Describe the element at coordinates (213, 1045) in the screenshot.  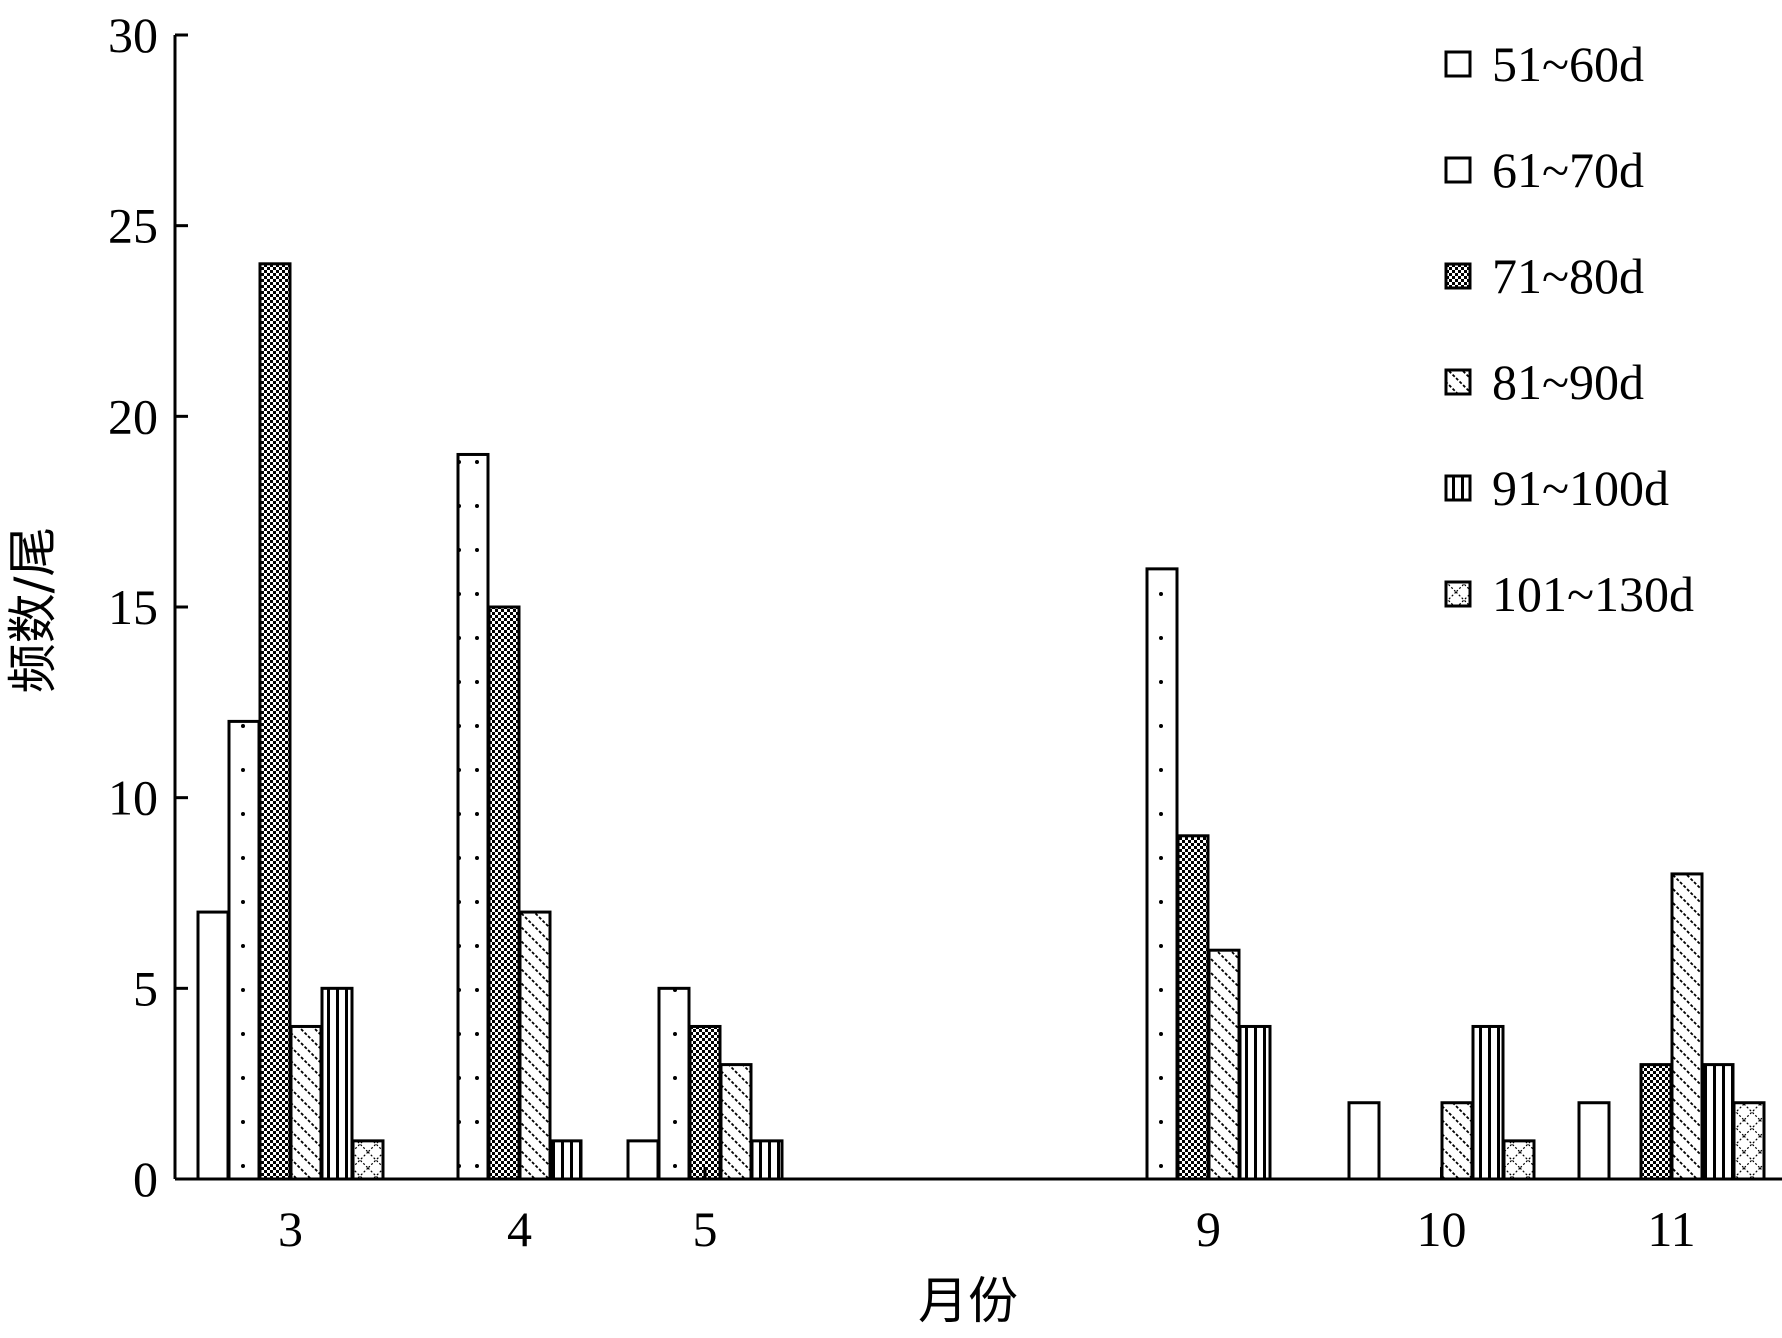
I see `bar-3-51~60d` at that location.